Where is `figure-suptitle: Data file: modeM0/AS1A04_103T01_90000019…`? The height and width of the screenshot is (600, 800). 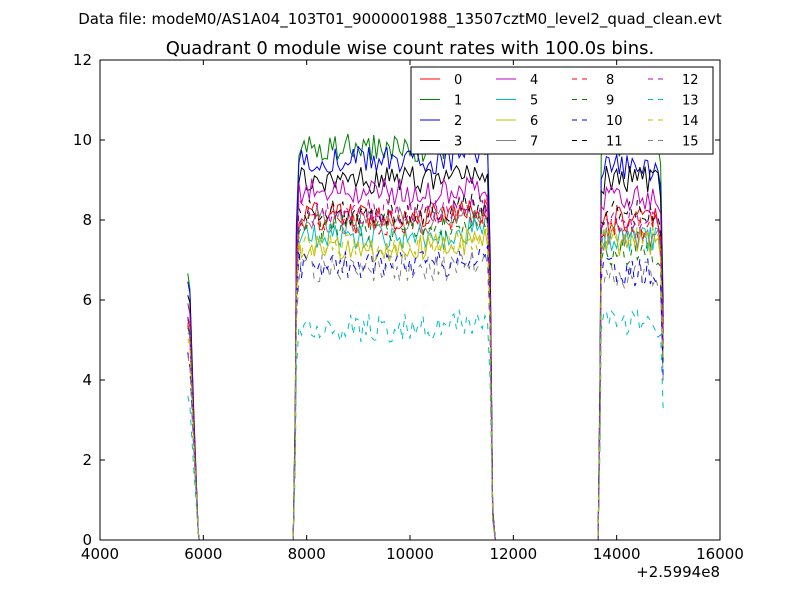 figure-suptitle: Data file: modeM0/AS1A04_103T01_90000019… is located at coordinates (400, 19).